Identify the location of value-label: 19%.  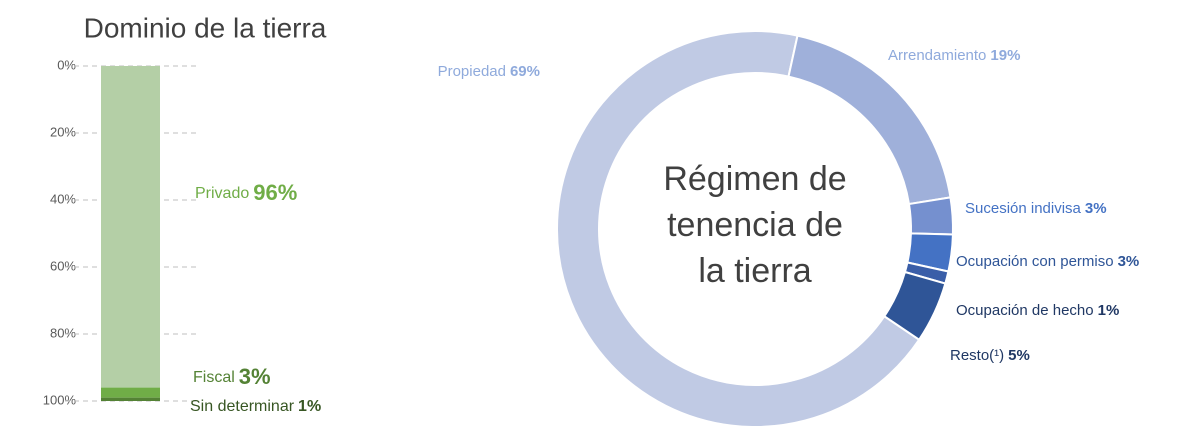
(1005, 55).